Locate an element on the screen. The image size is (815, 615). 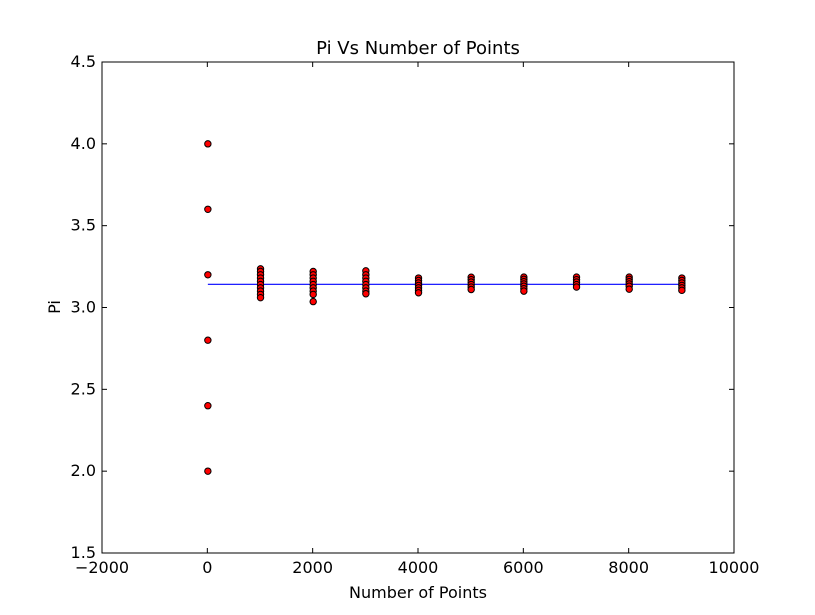
x-tick-label: −2000 is located at coordinates (102, 567).